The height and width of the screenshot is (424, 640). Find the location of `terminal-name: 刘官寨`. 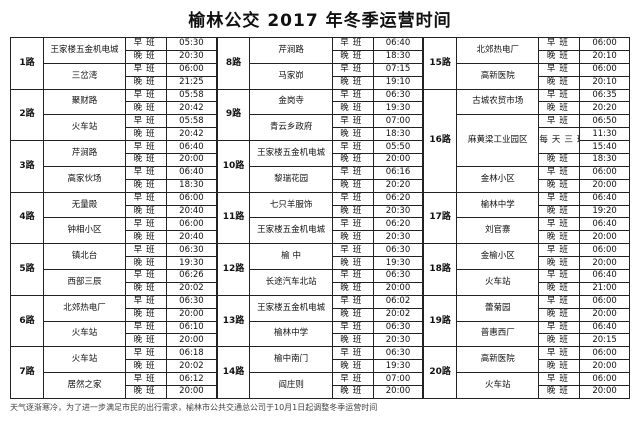

terminal-name: 刘官寨 is located at coordinates (498, 231).